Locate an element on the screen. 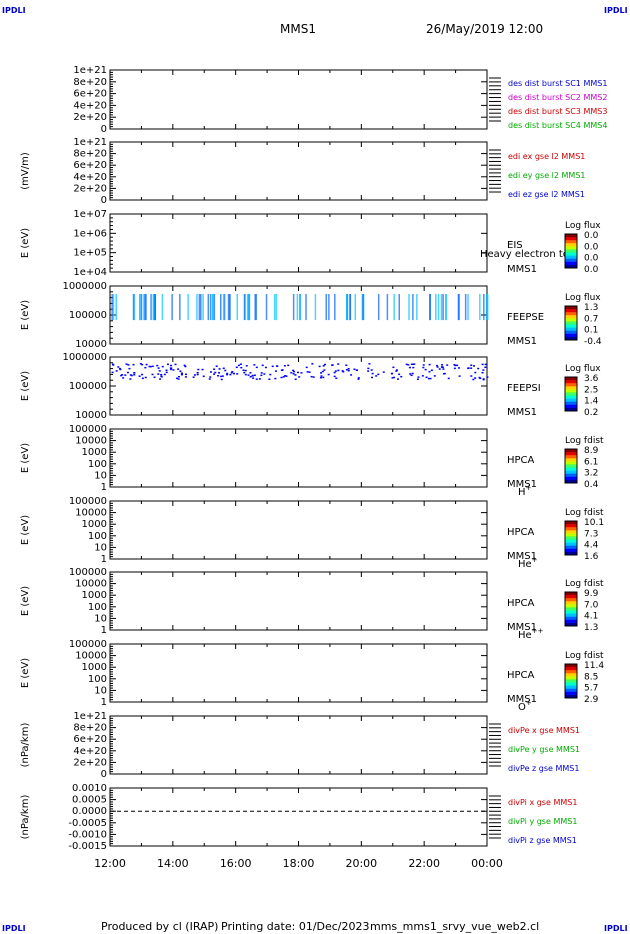 The image size is (630, 934). colorbar-tick-label: 1.6 is located at coordinates (591, 557).